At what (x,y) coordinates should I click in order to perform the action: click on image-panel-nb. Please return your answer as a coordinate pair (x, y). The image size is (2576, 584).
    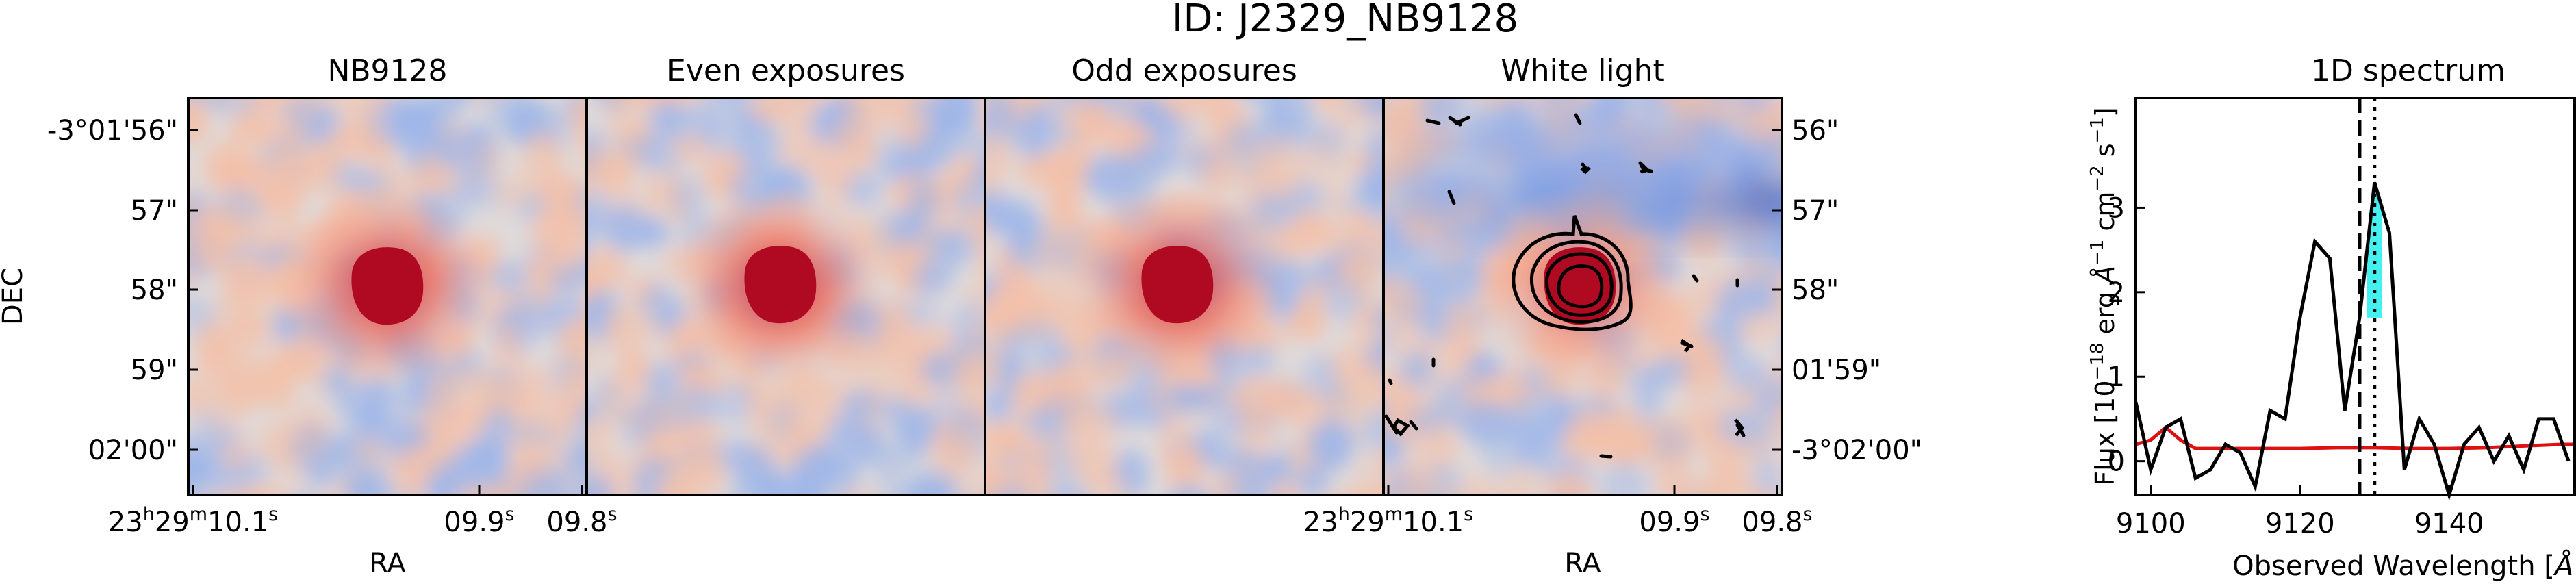
    Looking at the image, I should click on (367, 295).